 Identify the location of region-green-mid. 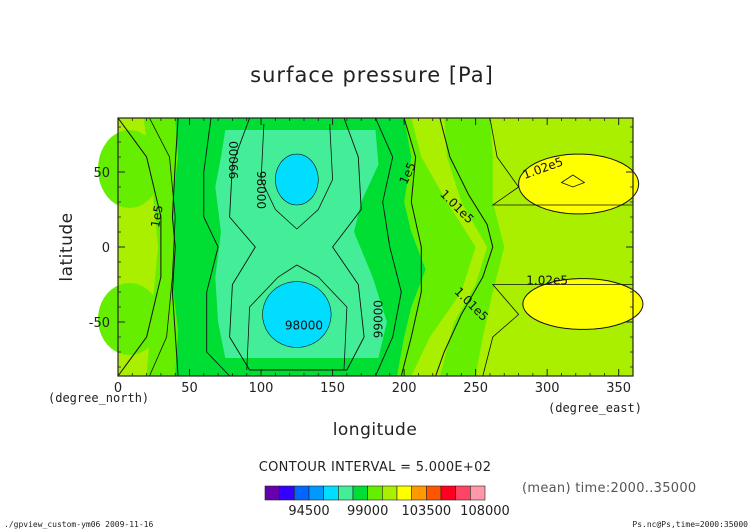
(472, 247).